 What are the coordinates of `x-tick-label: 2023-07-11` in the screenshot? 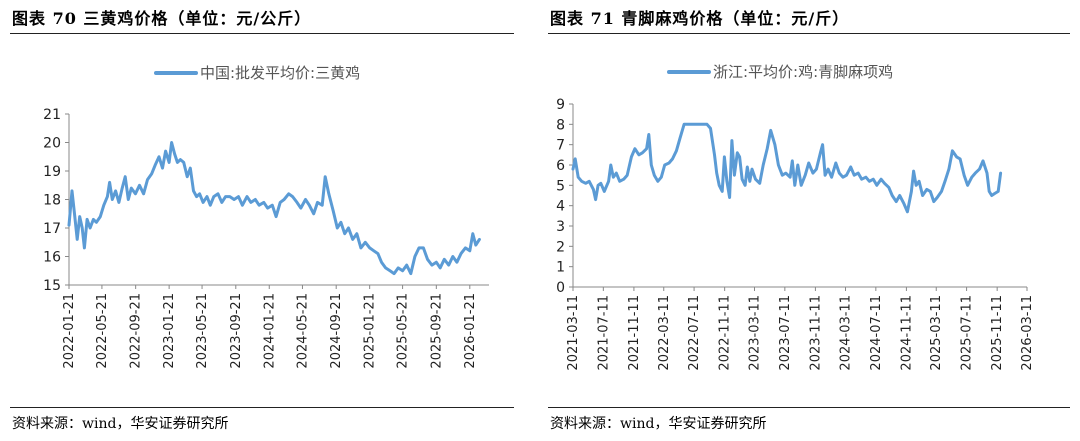 It's located at (785, 333).